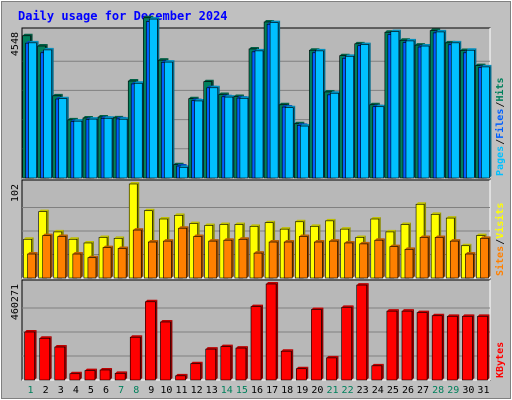  I want to click on legend-pages: Pages, so click(500, 161).